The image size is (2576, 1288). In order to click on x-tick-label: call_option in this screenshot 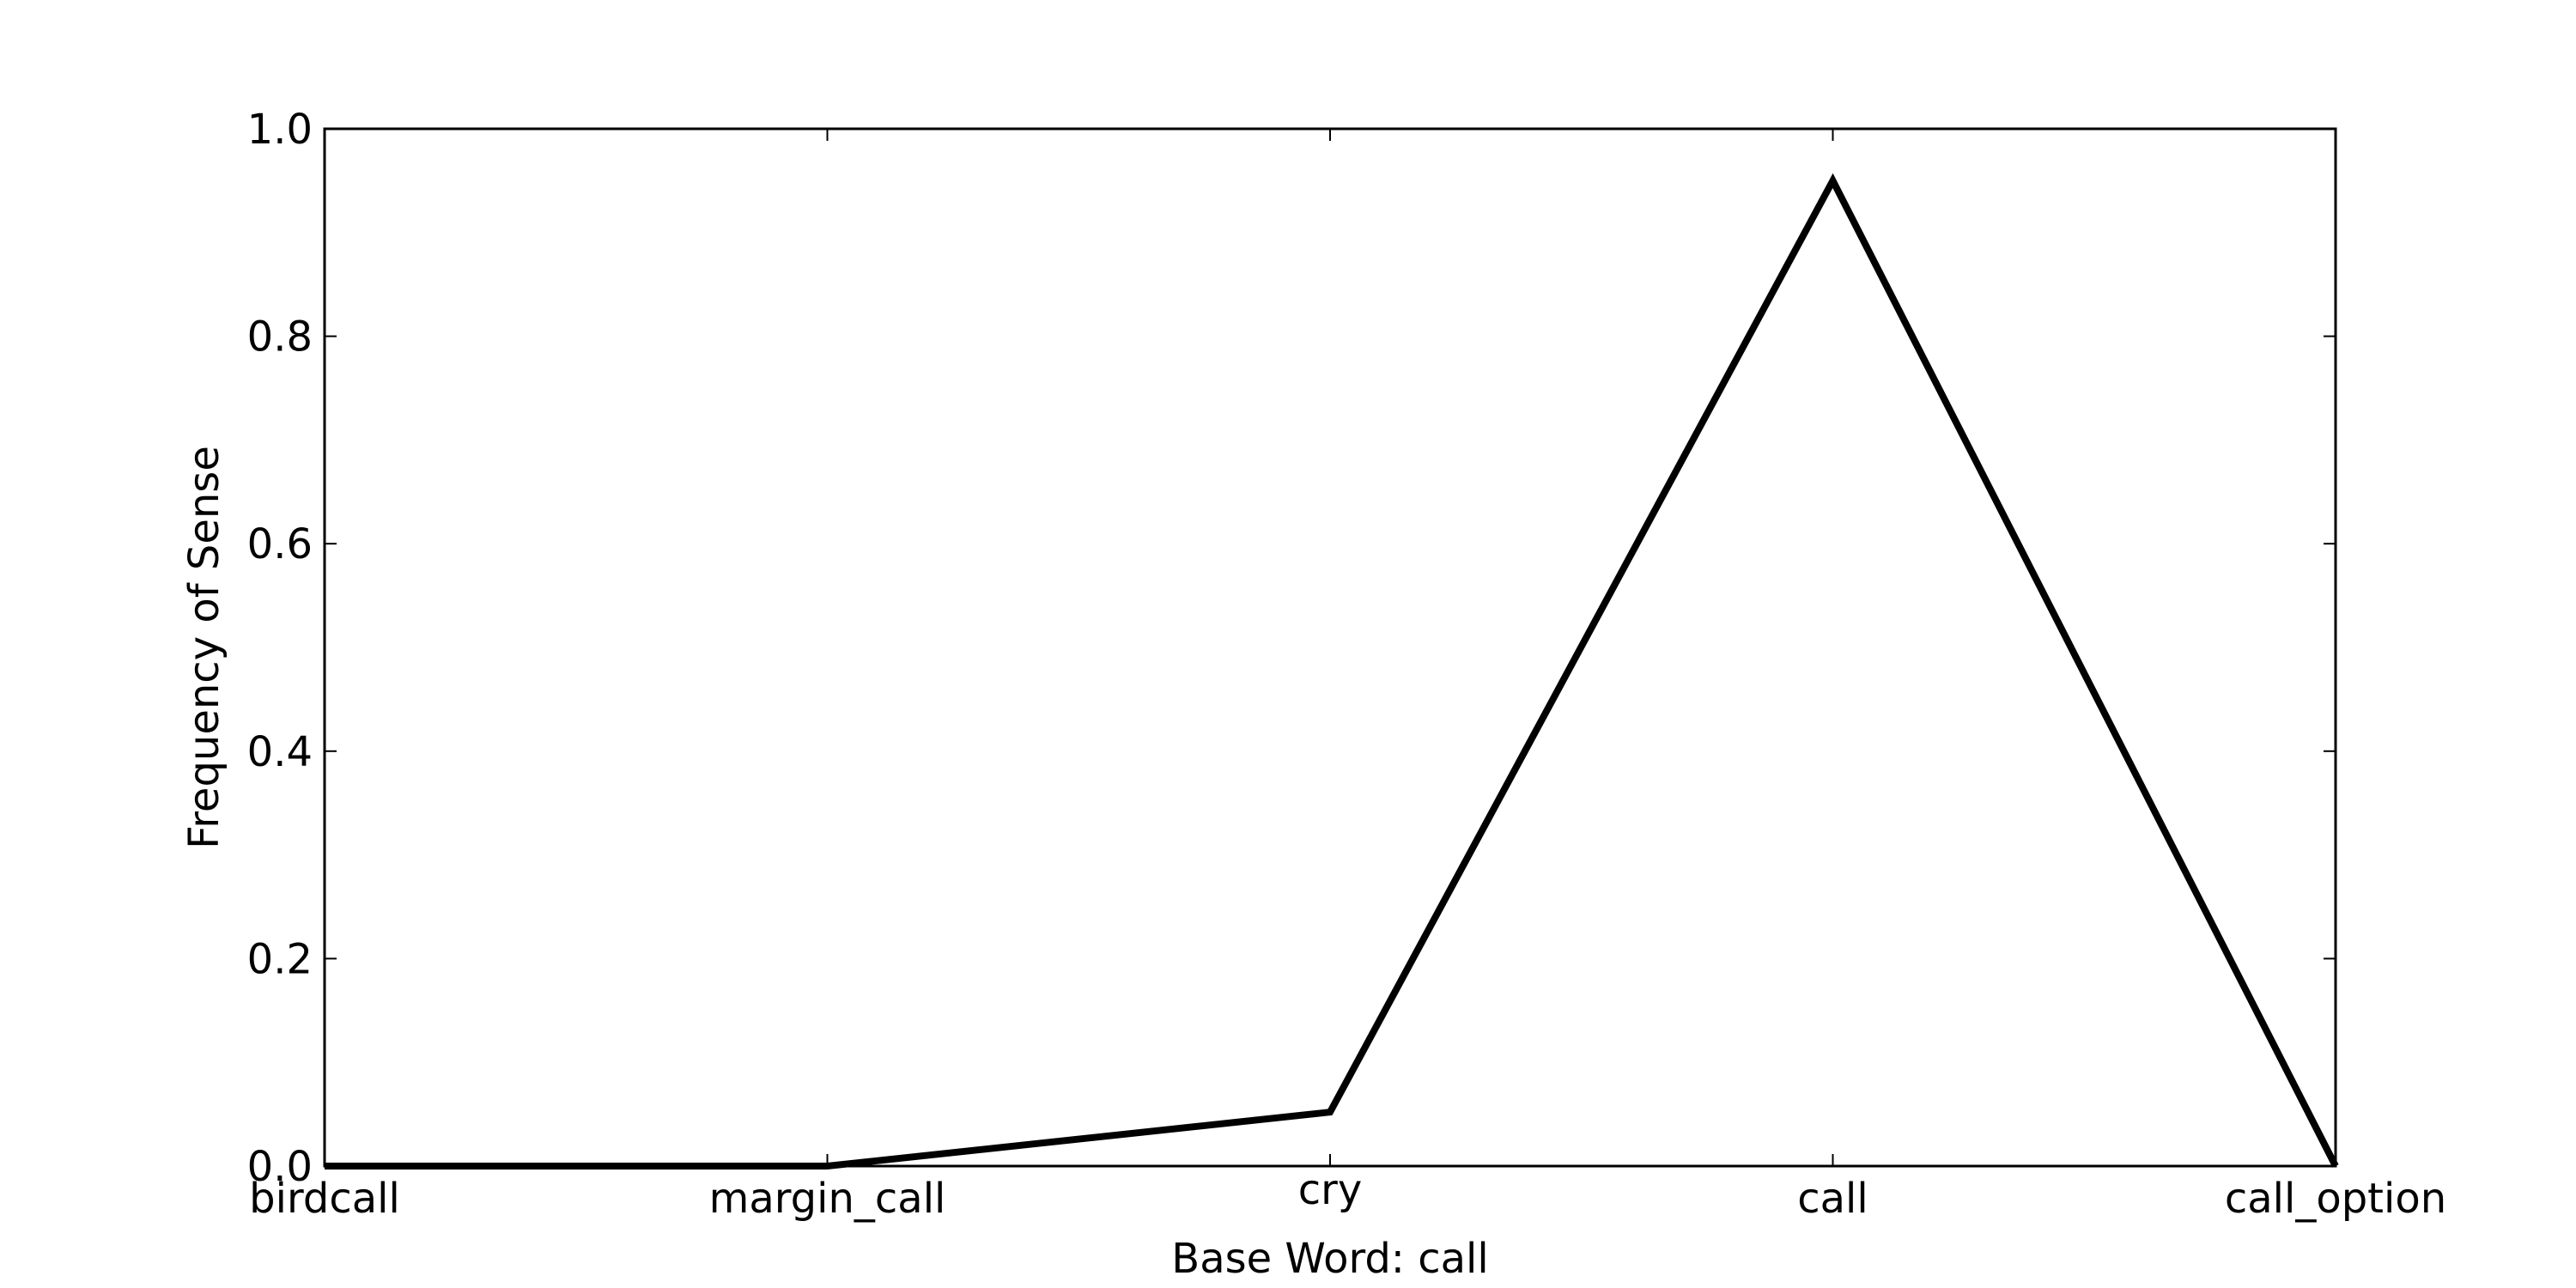, I will do `click(2335, 1199)`.